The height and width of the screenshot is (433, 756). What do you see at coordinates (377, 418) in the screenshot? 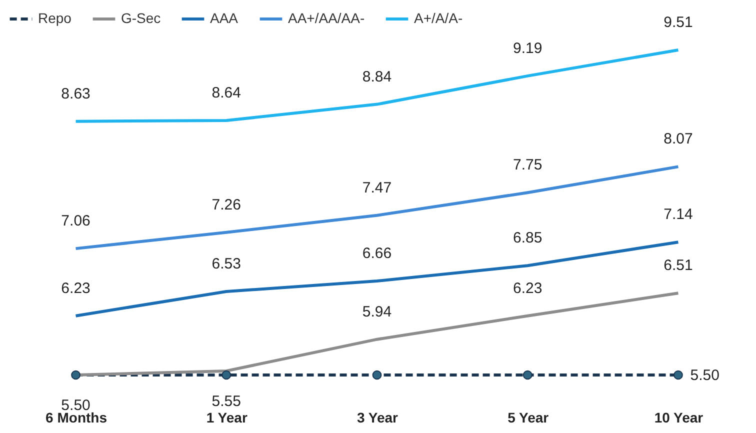
I see `x-tick-label: 3 Year` at bounding box center [377, 418].